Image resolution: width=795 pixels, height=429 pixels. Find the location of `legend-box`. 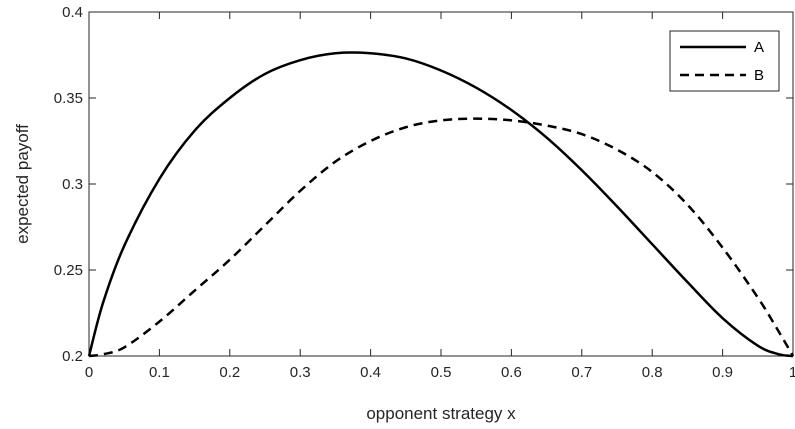

legend-box is located at coordinates (724, 61).